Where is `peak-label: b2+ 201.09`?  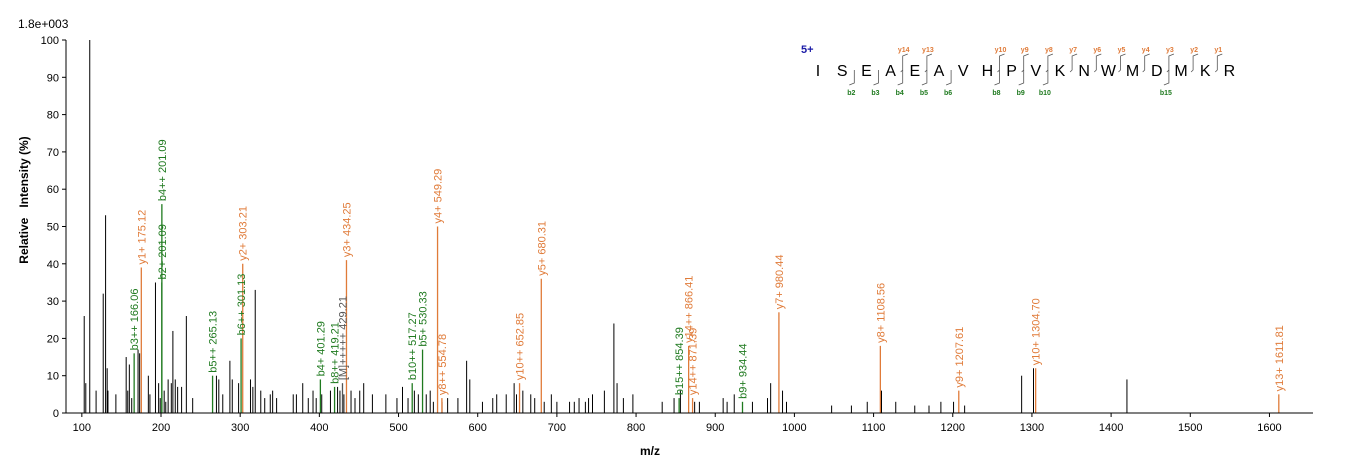 peak-label: b2+ 201.09 is located at coordinates (163, 251).